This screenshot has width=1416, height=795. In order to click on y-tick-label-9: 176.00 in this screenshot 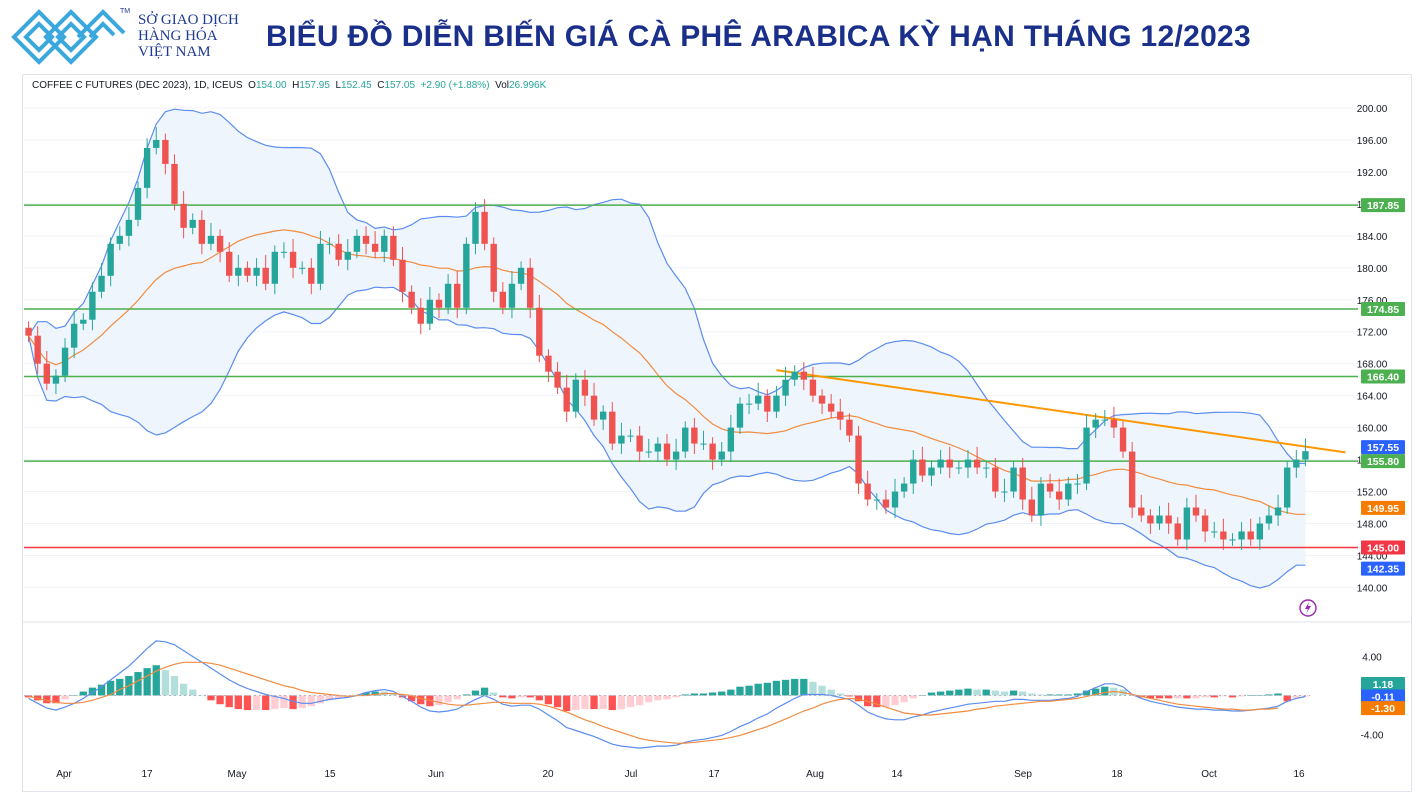, I will do `click(1372, 301)`.